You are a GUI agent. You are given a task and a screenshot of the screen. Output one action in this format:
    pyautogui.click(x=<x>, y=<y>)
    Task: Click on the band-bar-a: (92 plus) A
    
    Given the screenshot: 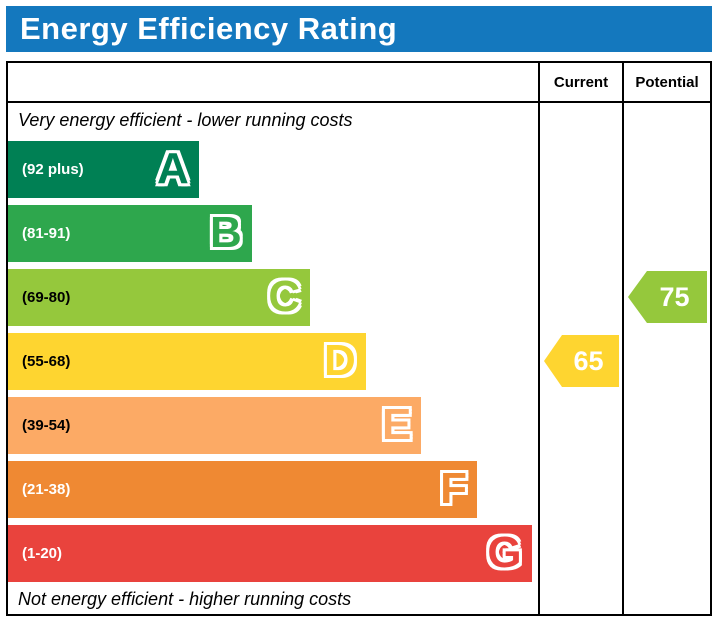 What is the action you would take?
    pyautogui.click(x=103, y=169)
    